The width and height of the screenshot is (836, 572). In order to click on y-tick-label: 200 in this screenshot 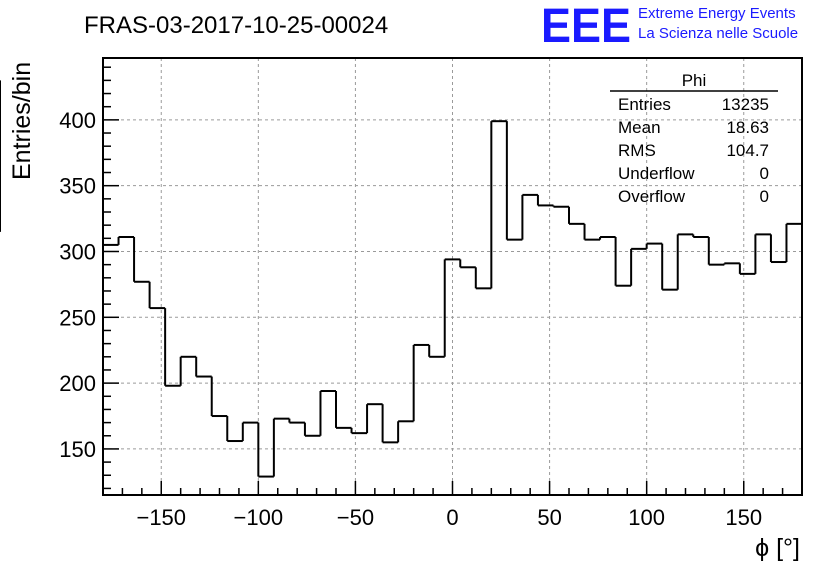, I will do `click(77, 383)`.